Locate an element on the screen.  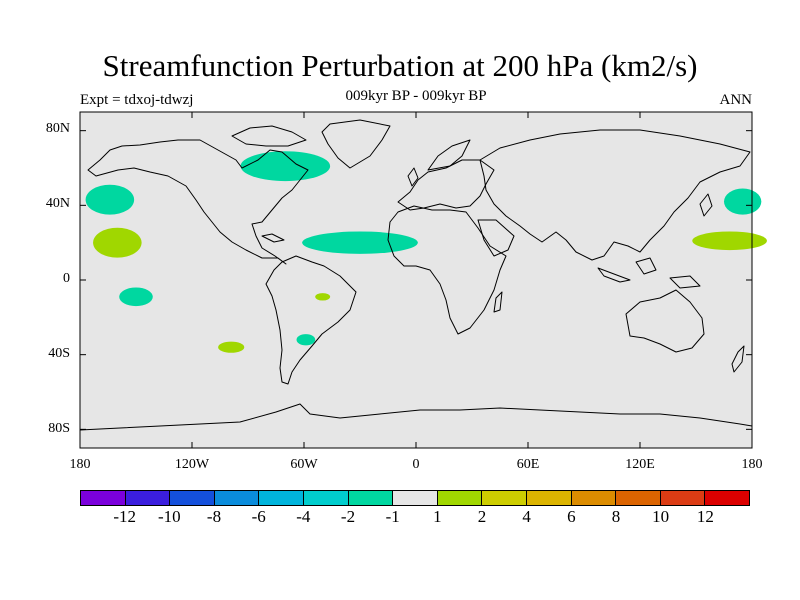
x-tick-label: 0 is located at coordinates (416, 464).